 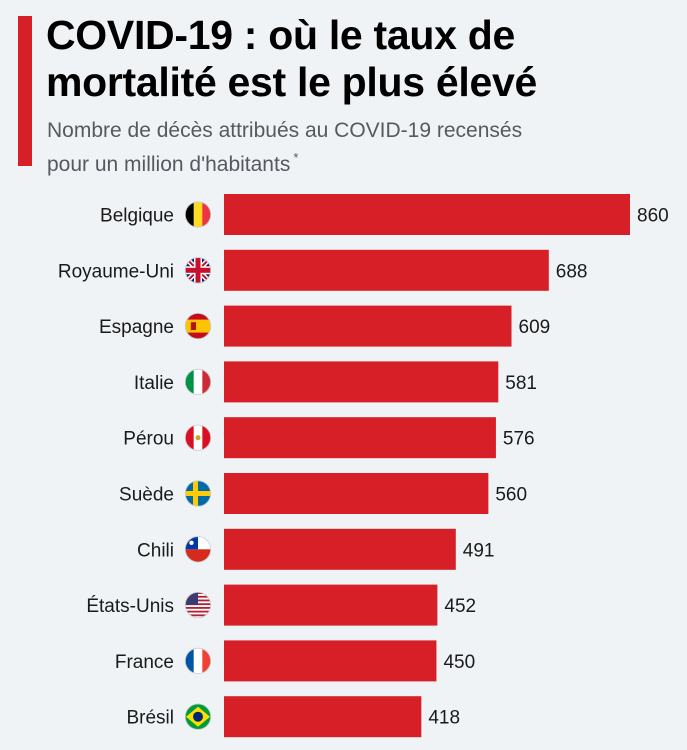 I want to click on bar-belgique, so click(x=427, y=214).